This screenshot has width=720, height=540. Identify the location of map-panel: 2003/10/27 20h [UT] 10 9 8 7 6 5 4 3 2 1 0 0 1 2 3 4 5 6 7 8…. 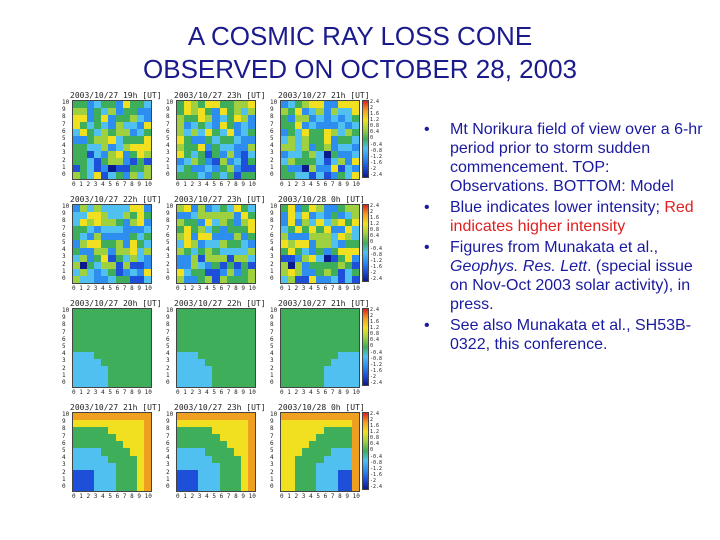
(112, 351).